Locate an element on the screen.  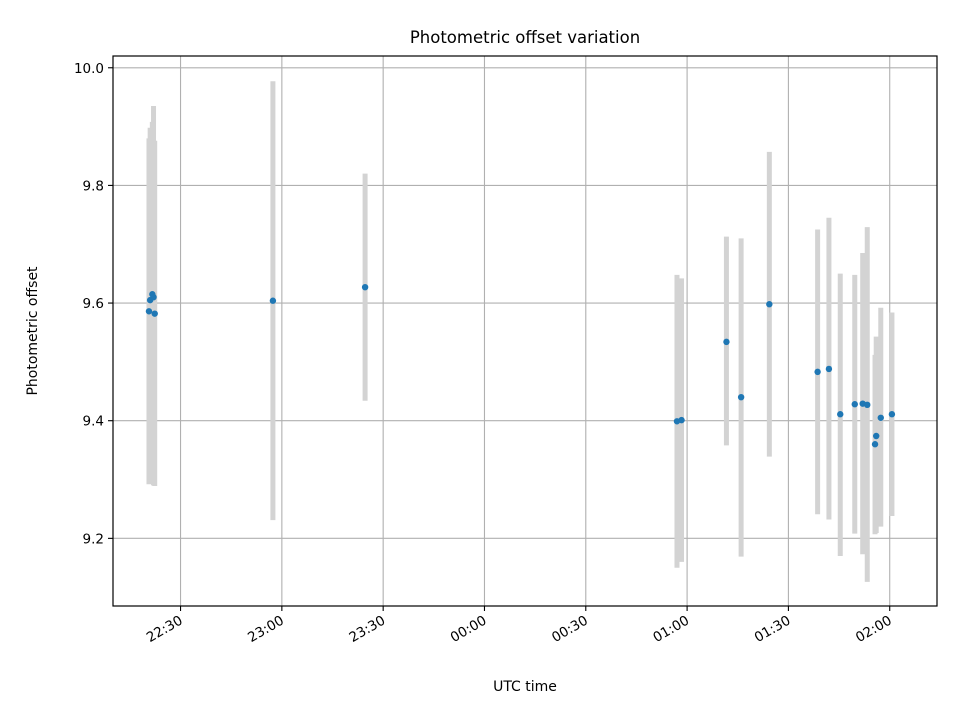
y-tick-label: 9.8 is located at coordinates (93, 186).